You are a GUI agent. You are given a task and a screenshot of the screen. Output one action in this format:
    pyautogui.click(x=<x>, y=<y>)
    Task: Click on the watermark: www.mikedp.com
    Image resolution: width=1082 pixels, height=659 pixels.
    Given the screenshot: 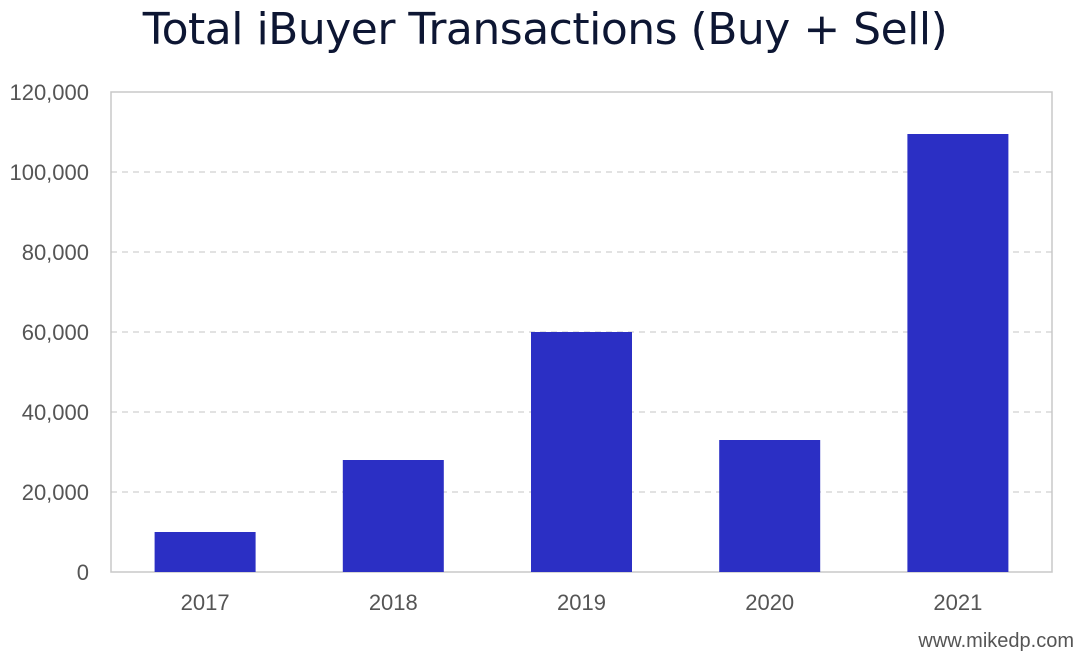 What is the action you would take?
    pyautogui.click(x=996, y=641)
    